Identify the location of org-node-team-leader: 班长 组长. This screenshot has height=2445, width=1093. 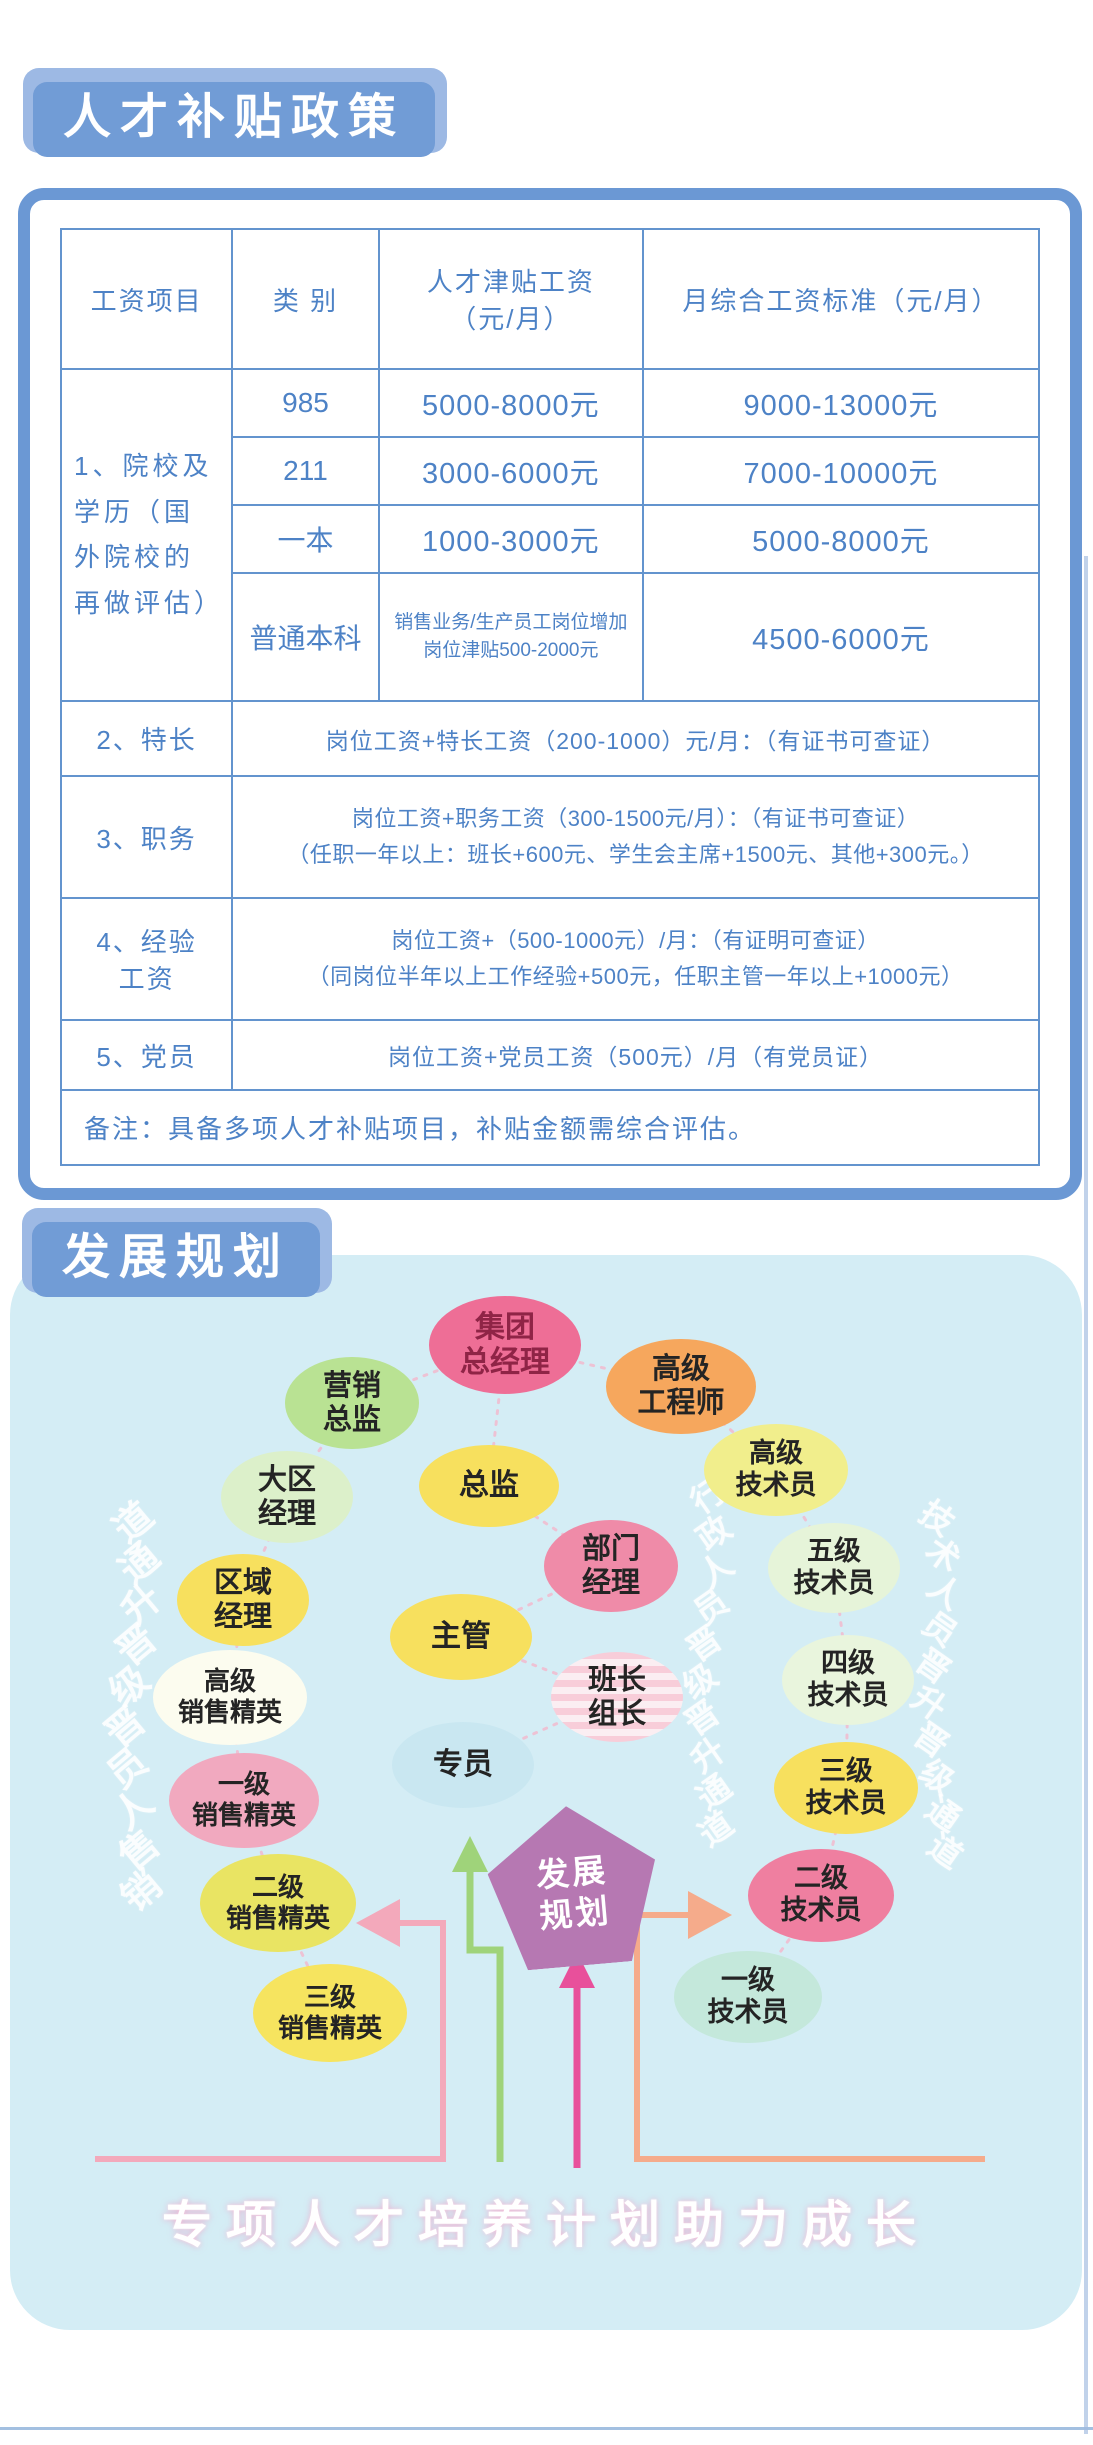
(617, 1697).